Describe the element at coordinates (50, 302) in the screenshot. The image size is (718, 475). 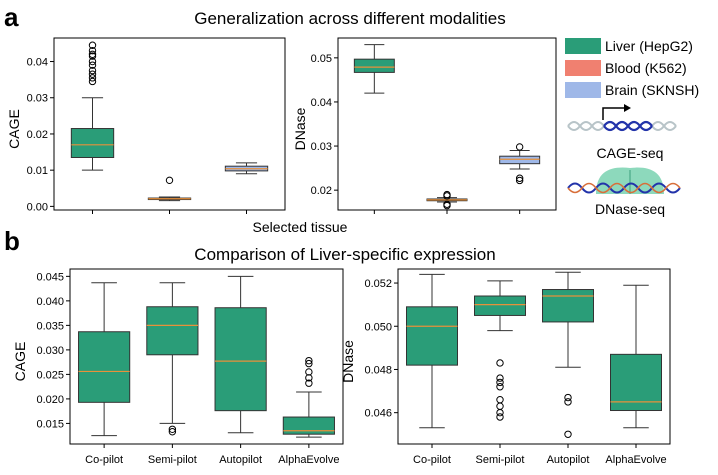
I see `y-tick-label: 0.040` at that location.